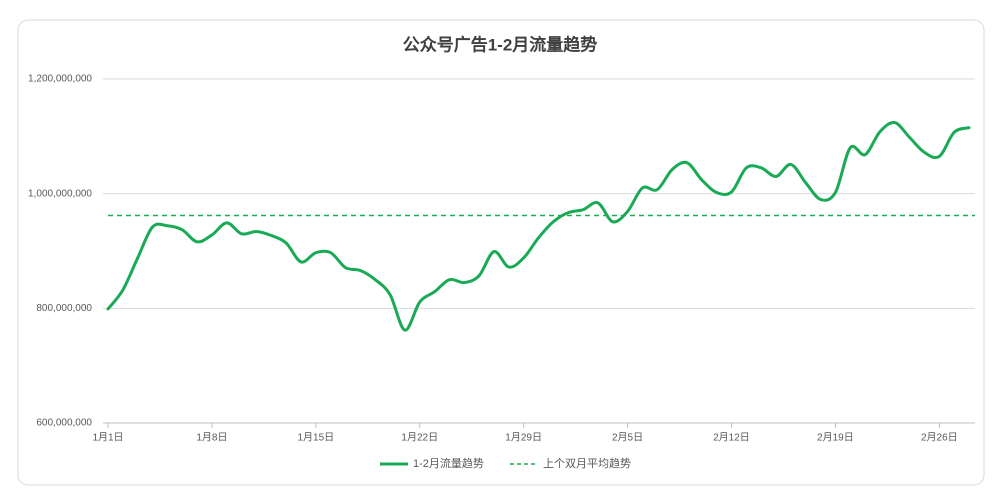 The height and width of the screenshot is (502, 1000). What do you see at coordinates (627, 438) in the screenshot?
I see `x-tick-label: 2月5日` at bounding box center [627, 438].